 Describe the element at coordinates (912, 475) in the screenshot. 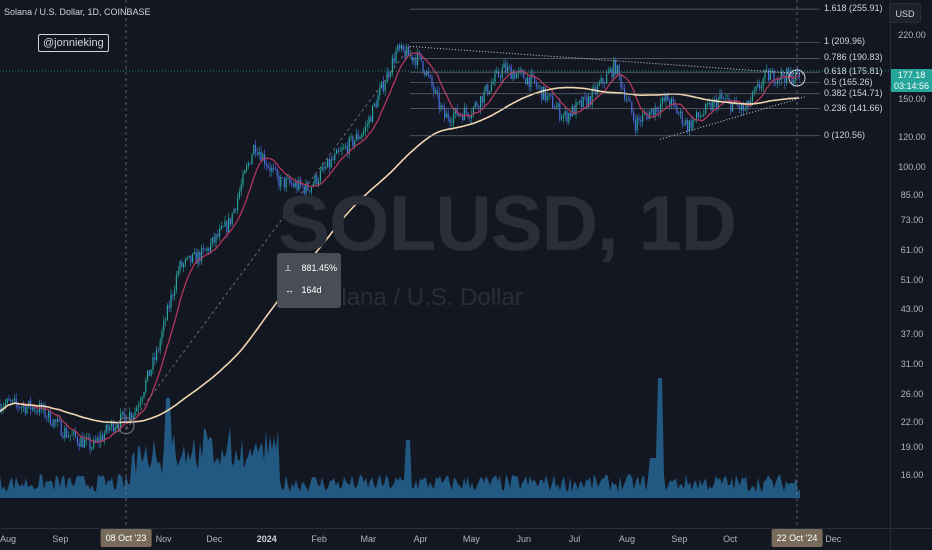

I see `price-axis-label: 16.00` at that location.